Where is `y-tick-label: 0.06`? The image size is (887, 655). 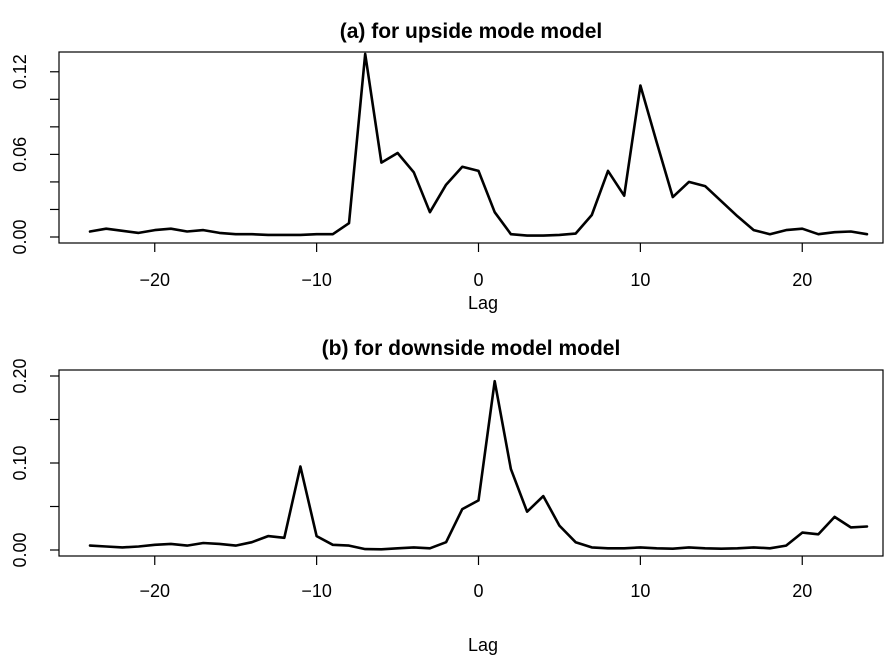
y-tick-label: 0.06 is located at coordinates (20, 154).